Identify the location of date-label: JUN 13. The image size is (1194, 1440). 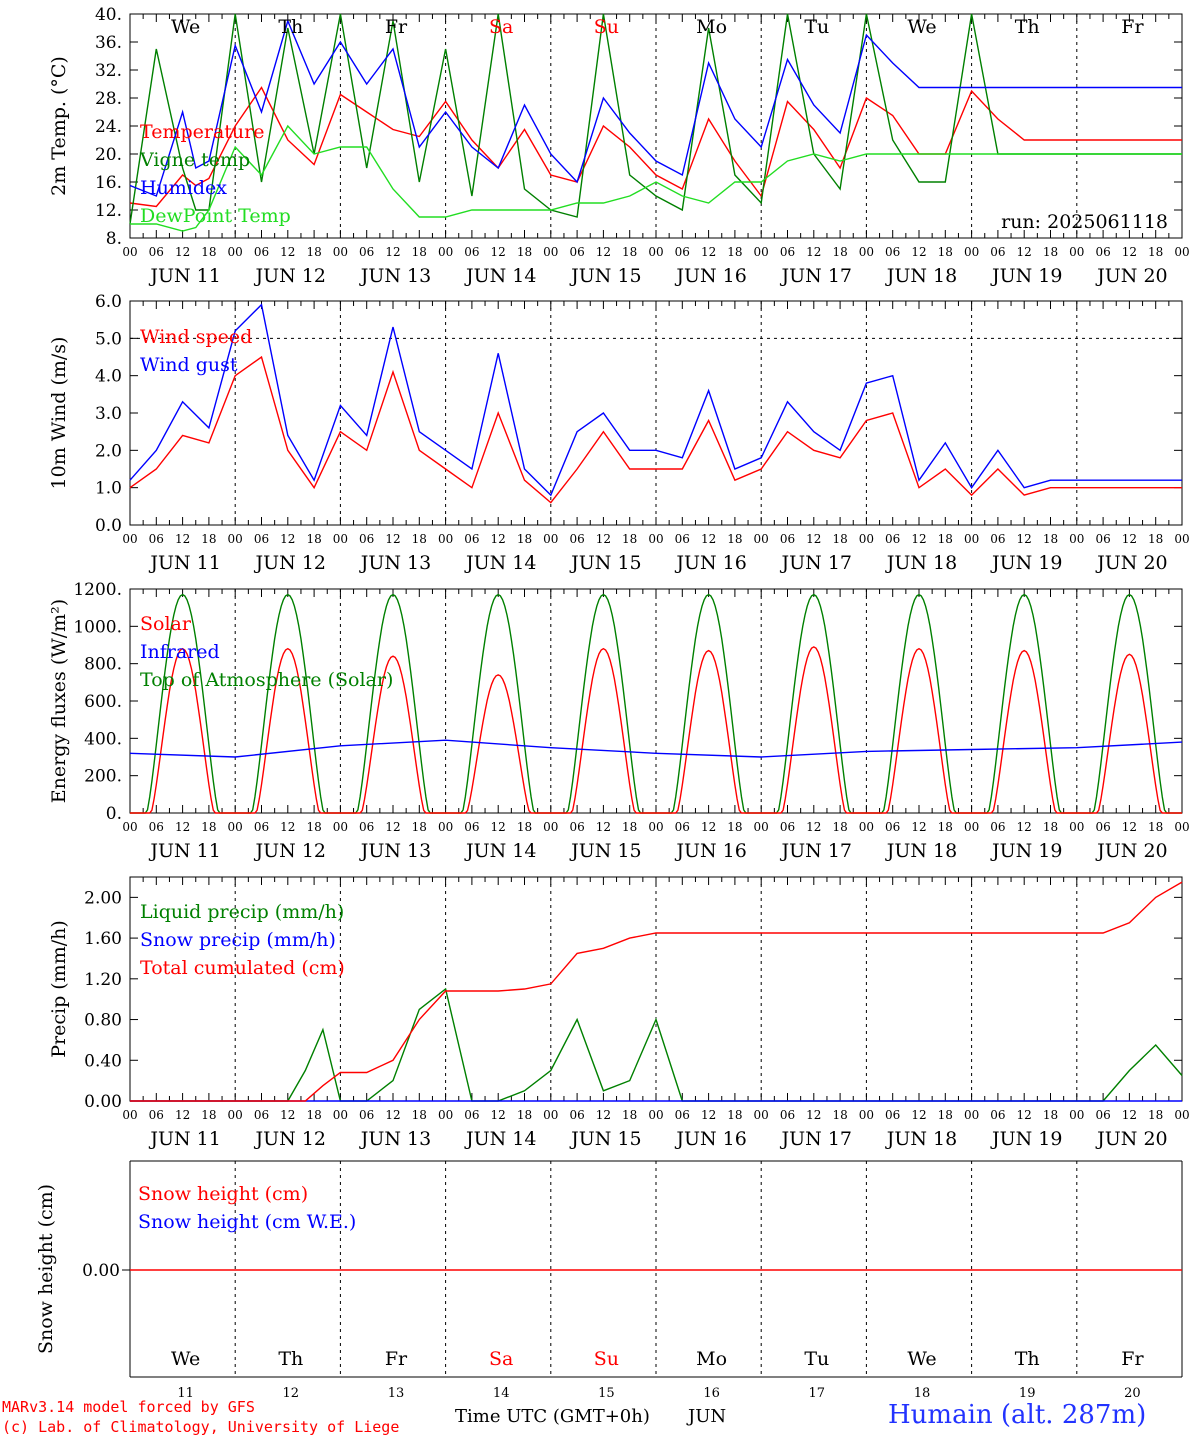
(395, 563).